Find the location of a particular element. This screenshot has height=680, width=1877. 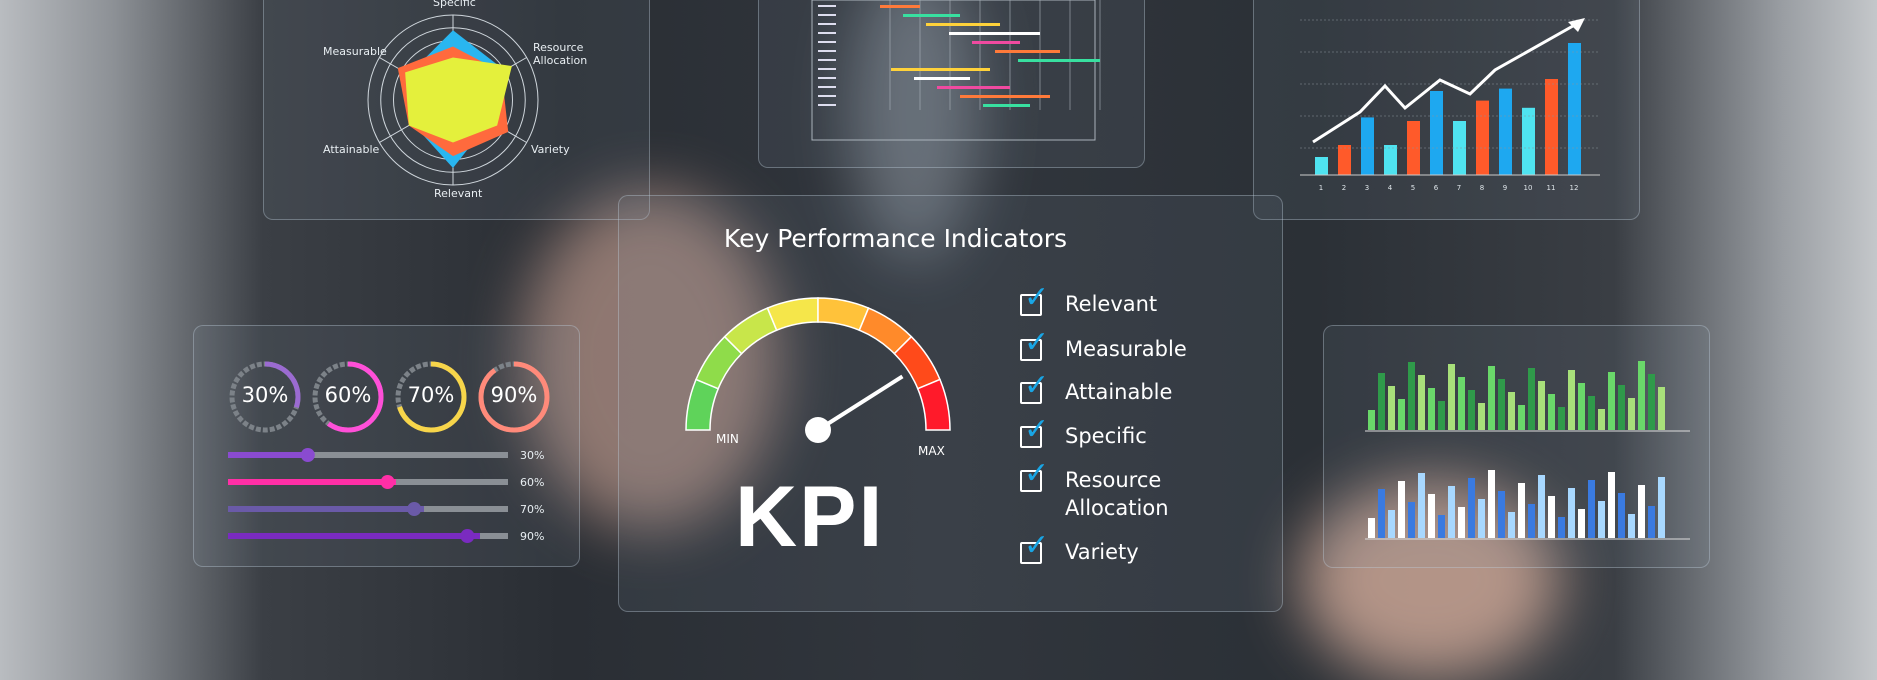

gauge-needle is located at coordinates (860, 403).